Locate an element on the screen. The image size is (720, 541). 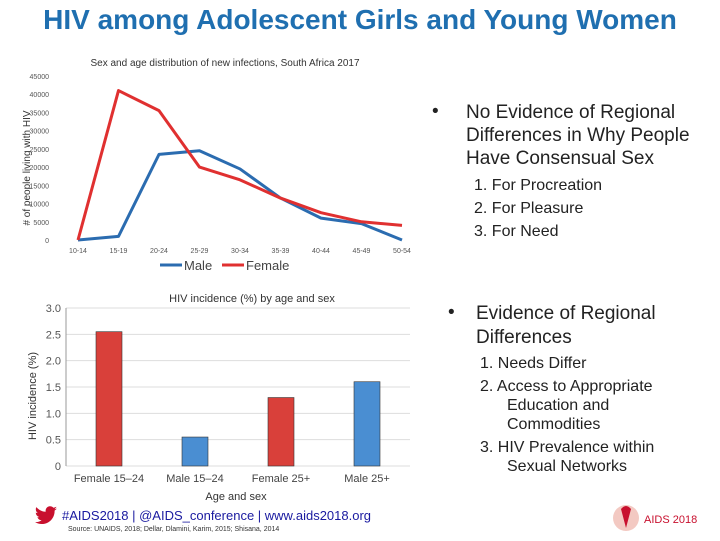
bar-chart-ytick: 1.0 is located at coordinates (53, 414).